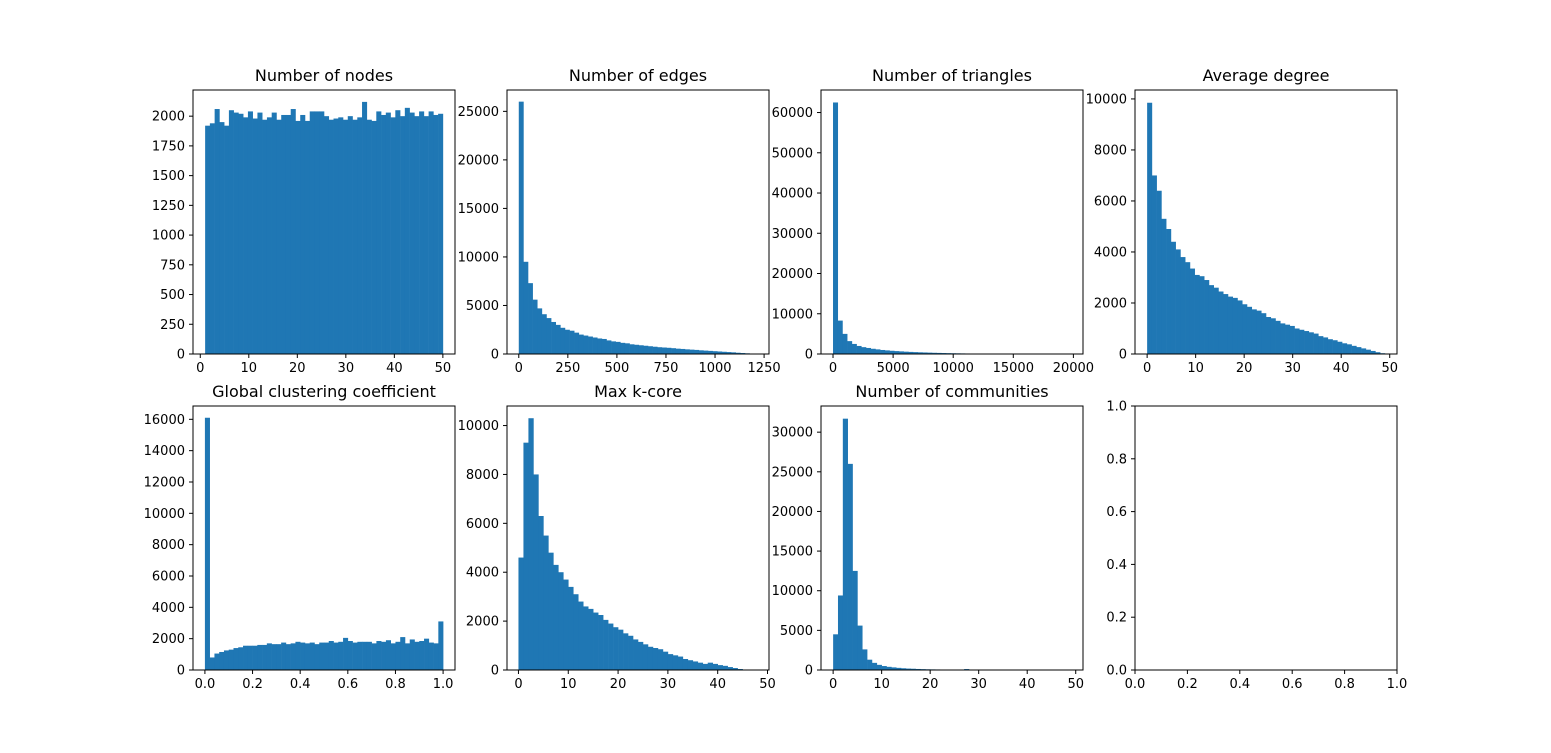  What do you see at coordinates (172, 325) in the screenshot?
I see `y-tick-label: 250` at bounding box center [172, 325].